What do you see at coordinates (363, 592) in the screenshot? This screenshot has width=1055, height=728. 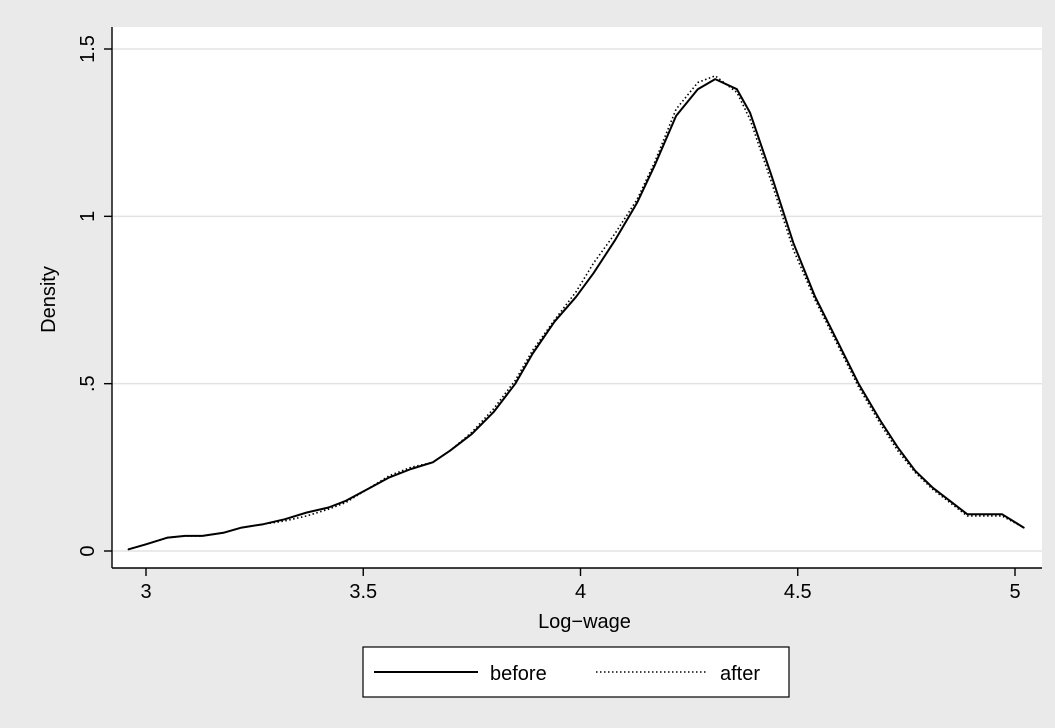 I see `x-tick-label-1: 3.5` at bounding box center [363, 592].